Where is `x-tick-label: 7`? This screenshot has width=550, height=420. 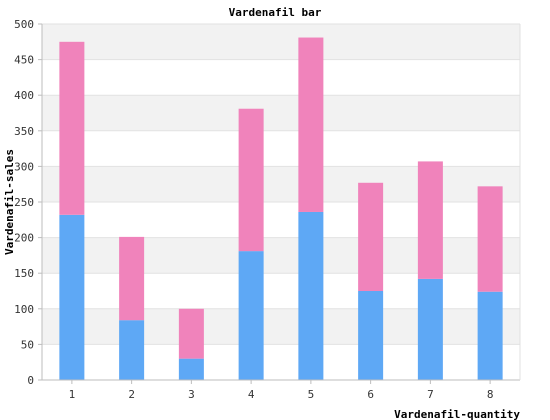
x-tick-label: 7 is located at coordinates (430, 394).